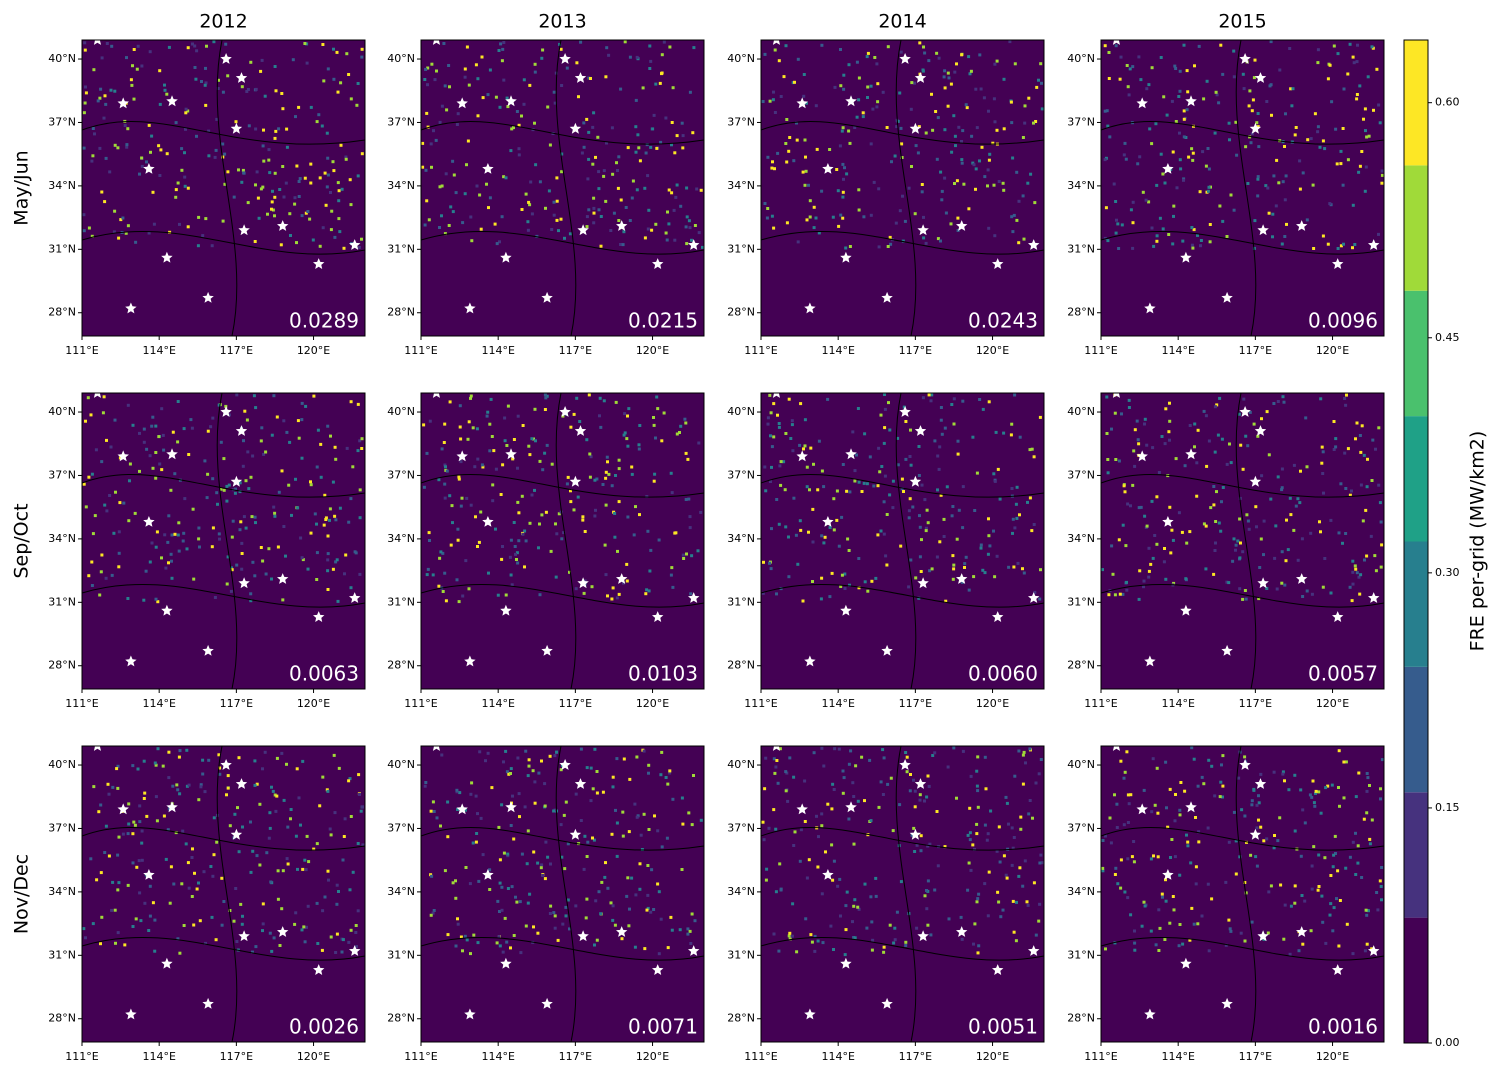  Describe the element at coordinates (741, 764) in the screenshot. I see `lat-tick-label: 40°N` at that location.